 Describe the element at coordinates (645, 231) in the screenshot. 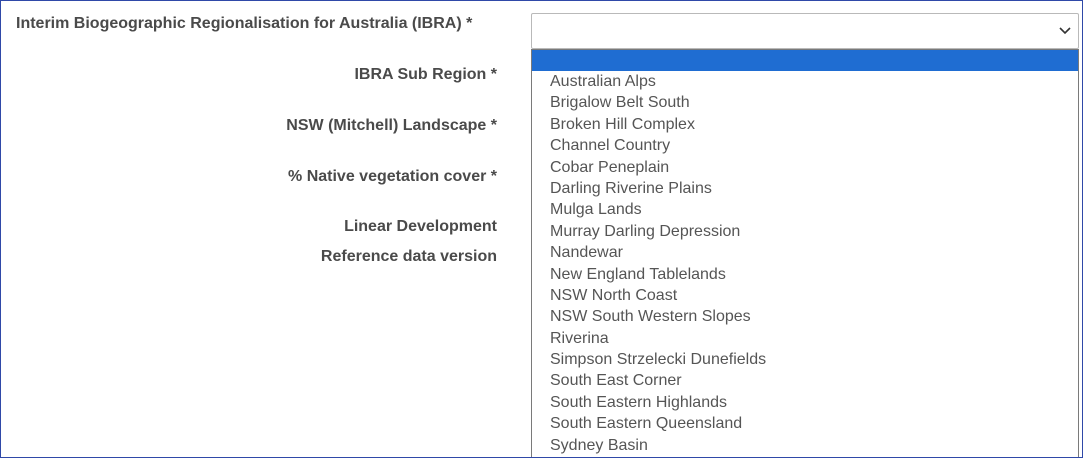

I see `dropdown-option: Murray Darling Depression` at that location.